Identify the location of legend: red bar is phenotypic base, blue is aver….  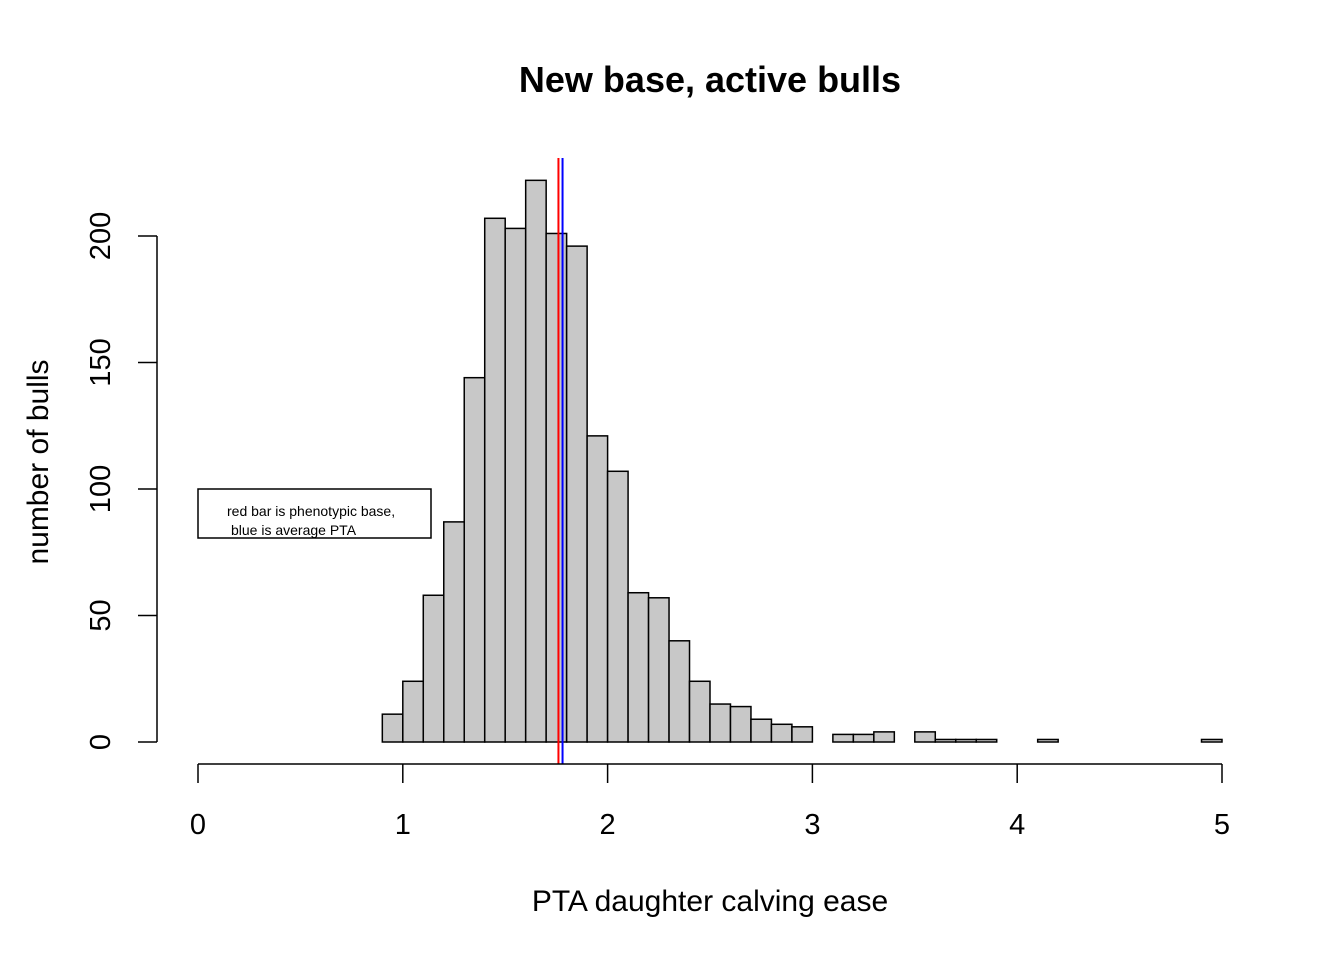
(314, 513).